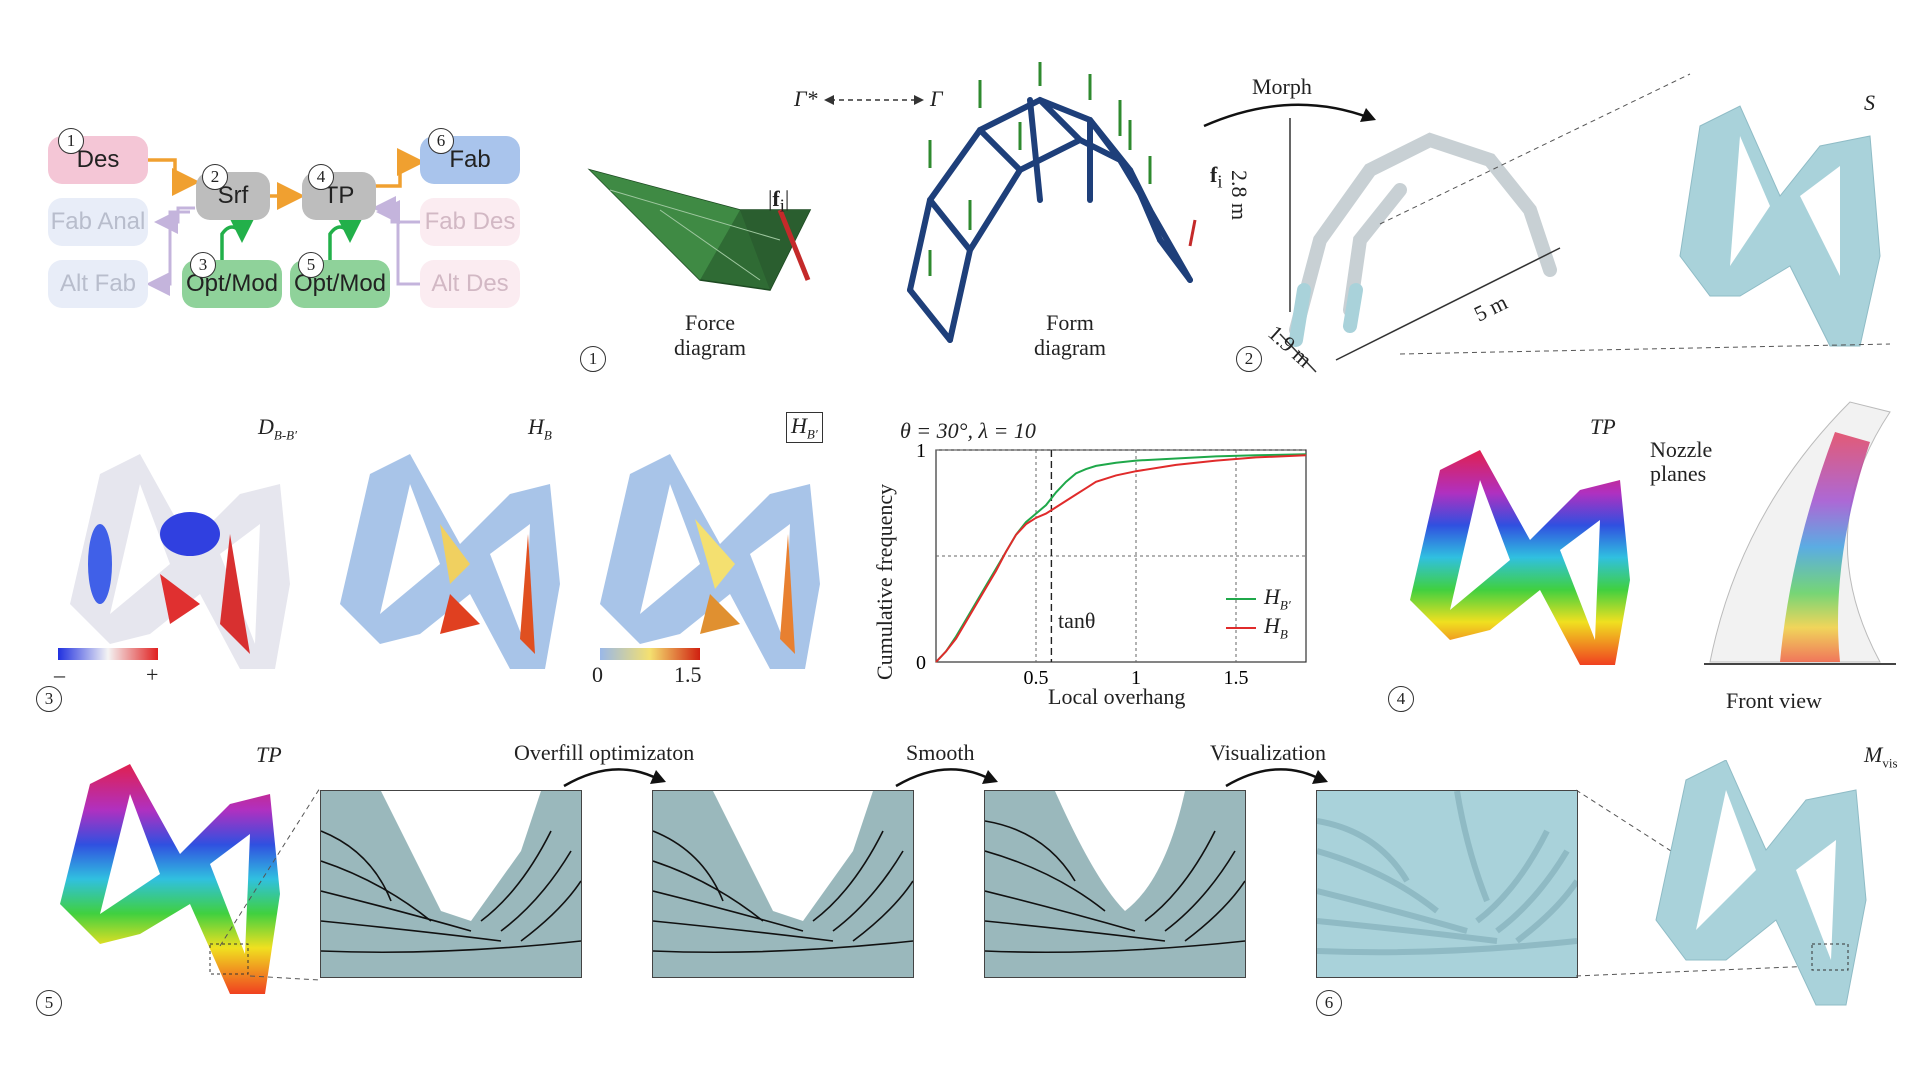 This screenshot has height=1080, width=1920. What do you see at coordinates (710, 335) in the screenshot?
I see `force-caption: Force diagram` at bounding box center [710, 335].